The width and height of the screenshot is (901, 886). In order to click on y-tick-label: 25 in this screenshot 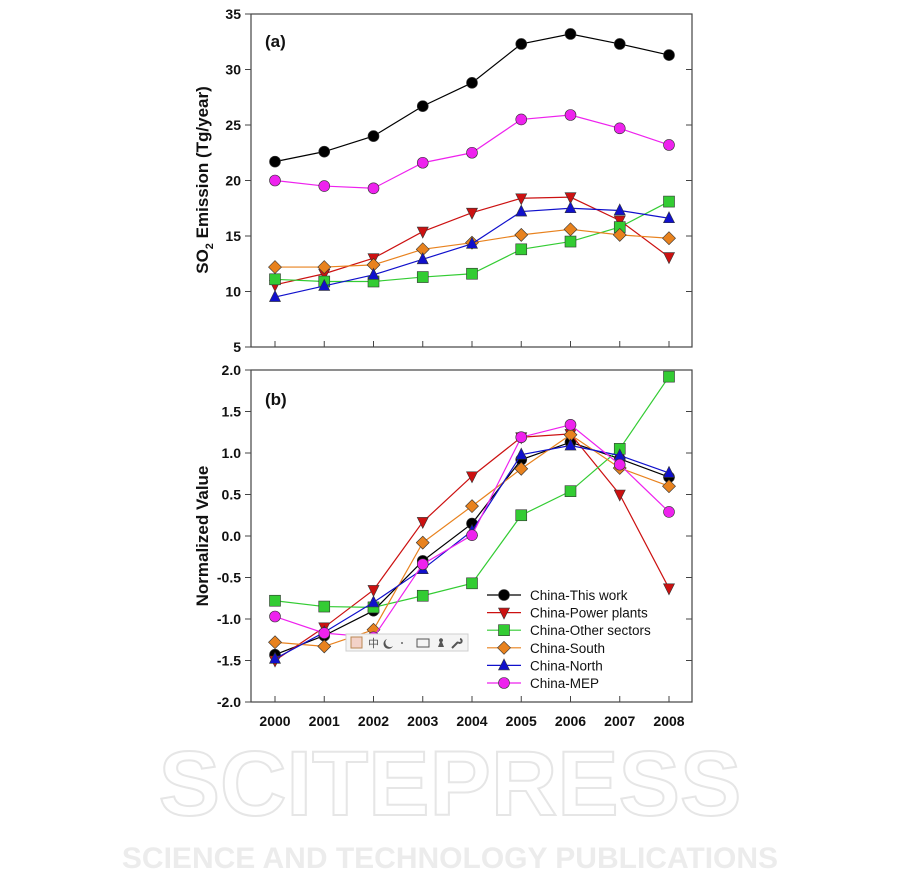, I will do `click(233, 125)`.